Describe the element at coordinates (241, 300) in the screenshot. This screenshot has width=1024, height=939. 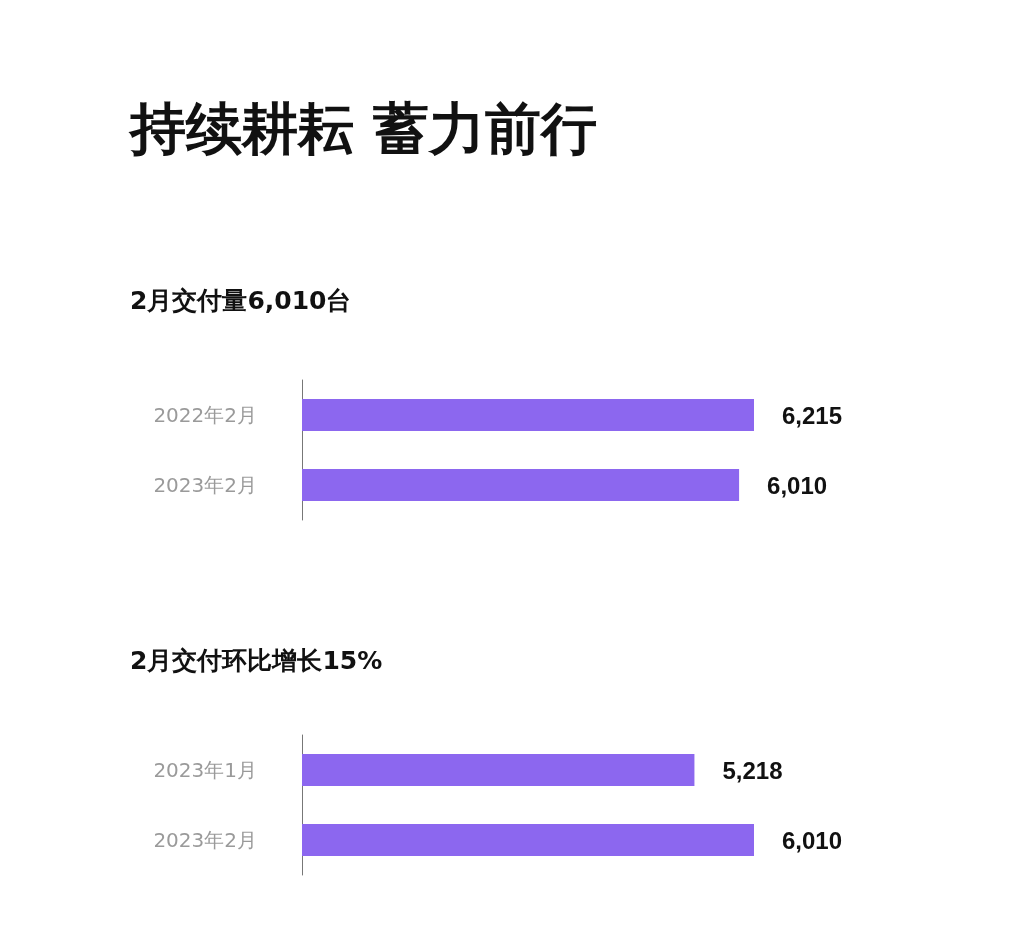
I see `chart-subtitle: 2月交付量6,010台` at that location.